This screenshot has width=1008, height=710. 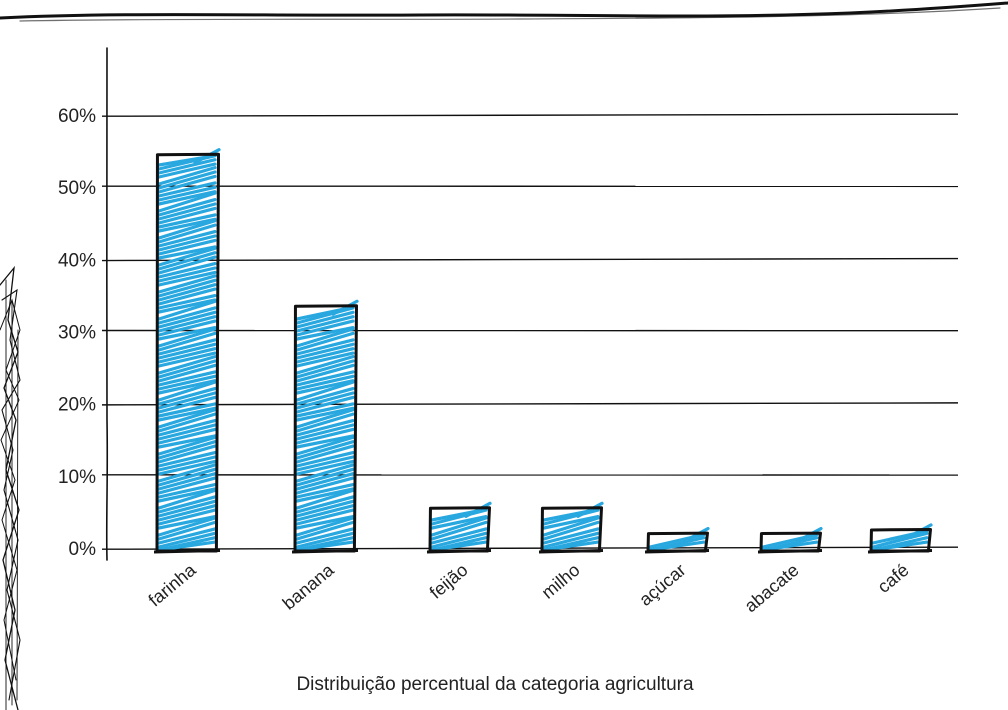 I want to click on y-tick-label: 20%, so click(x=77, y=405).